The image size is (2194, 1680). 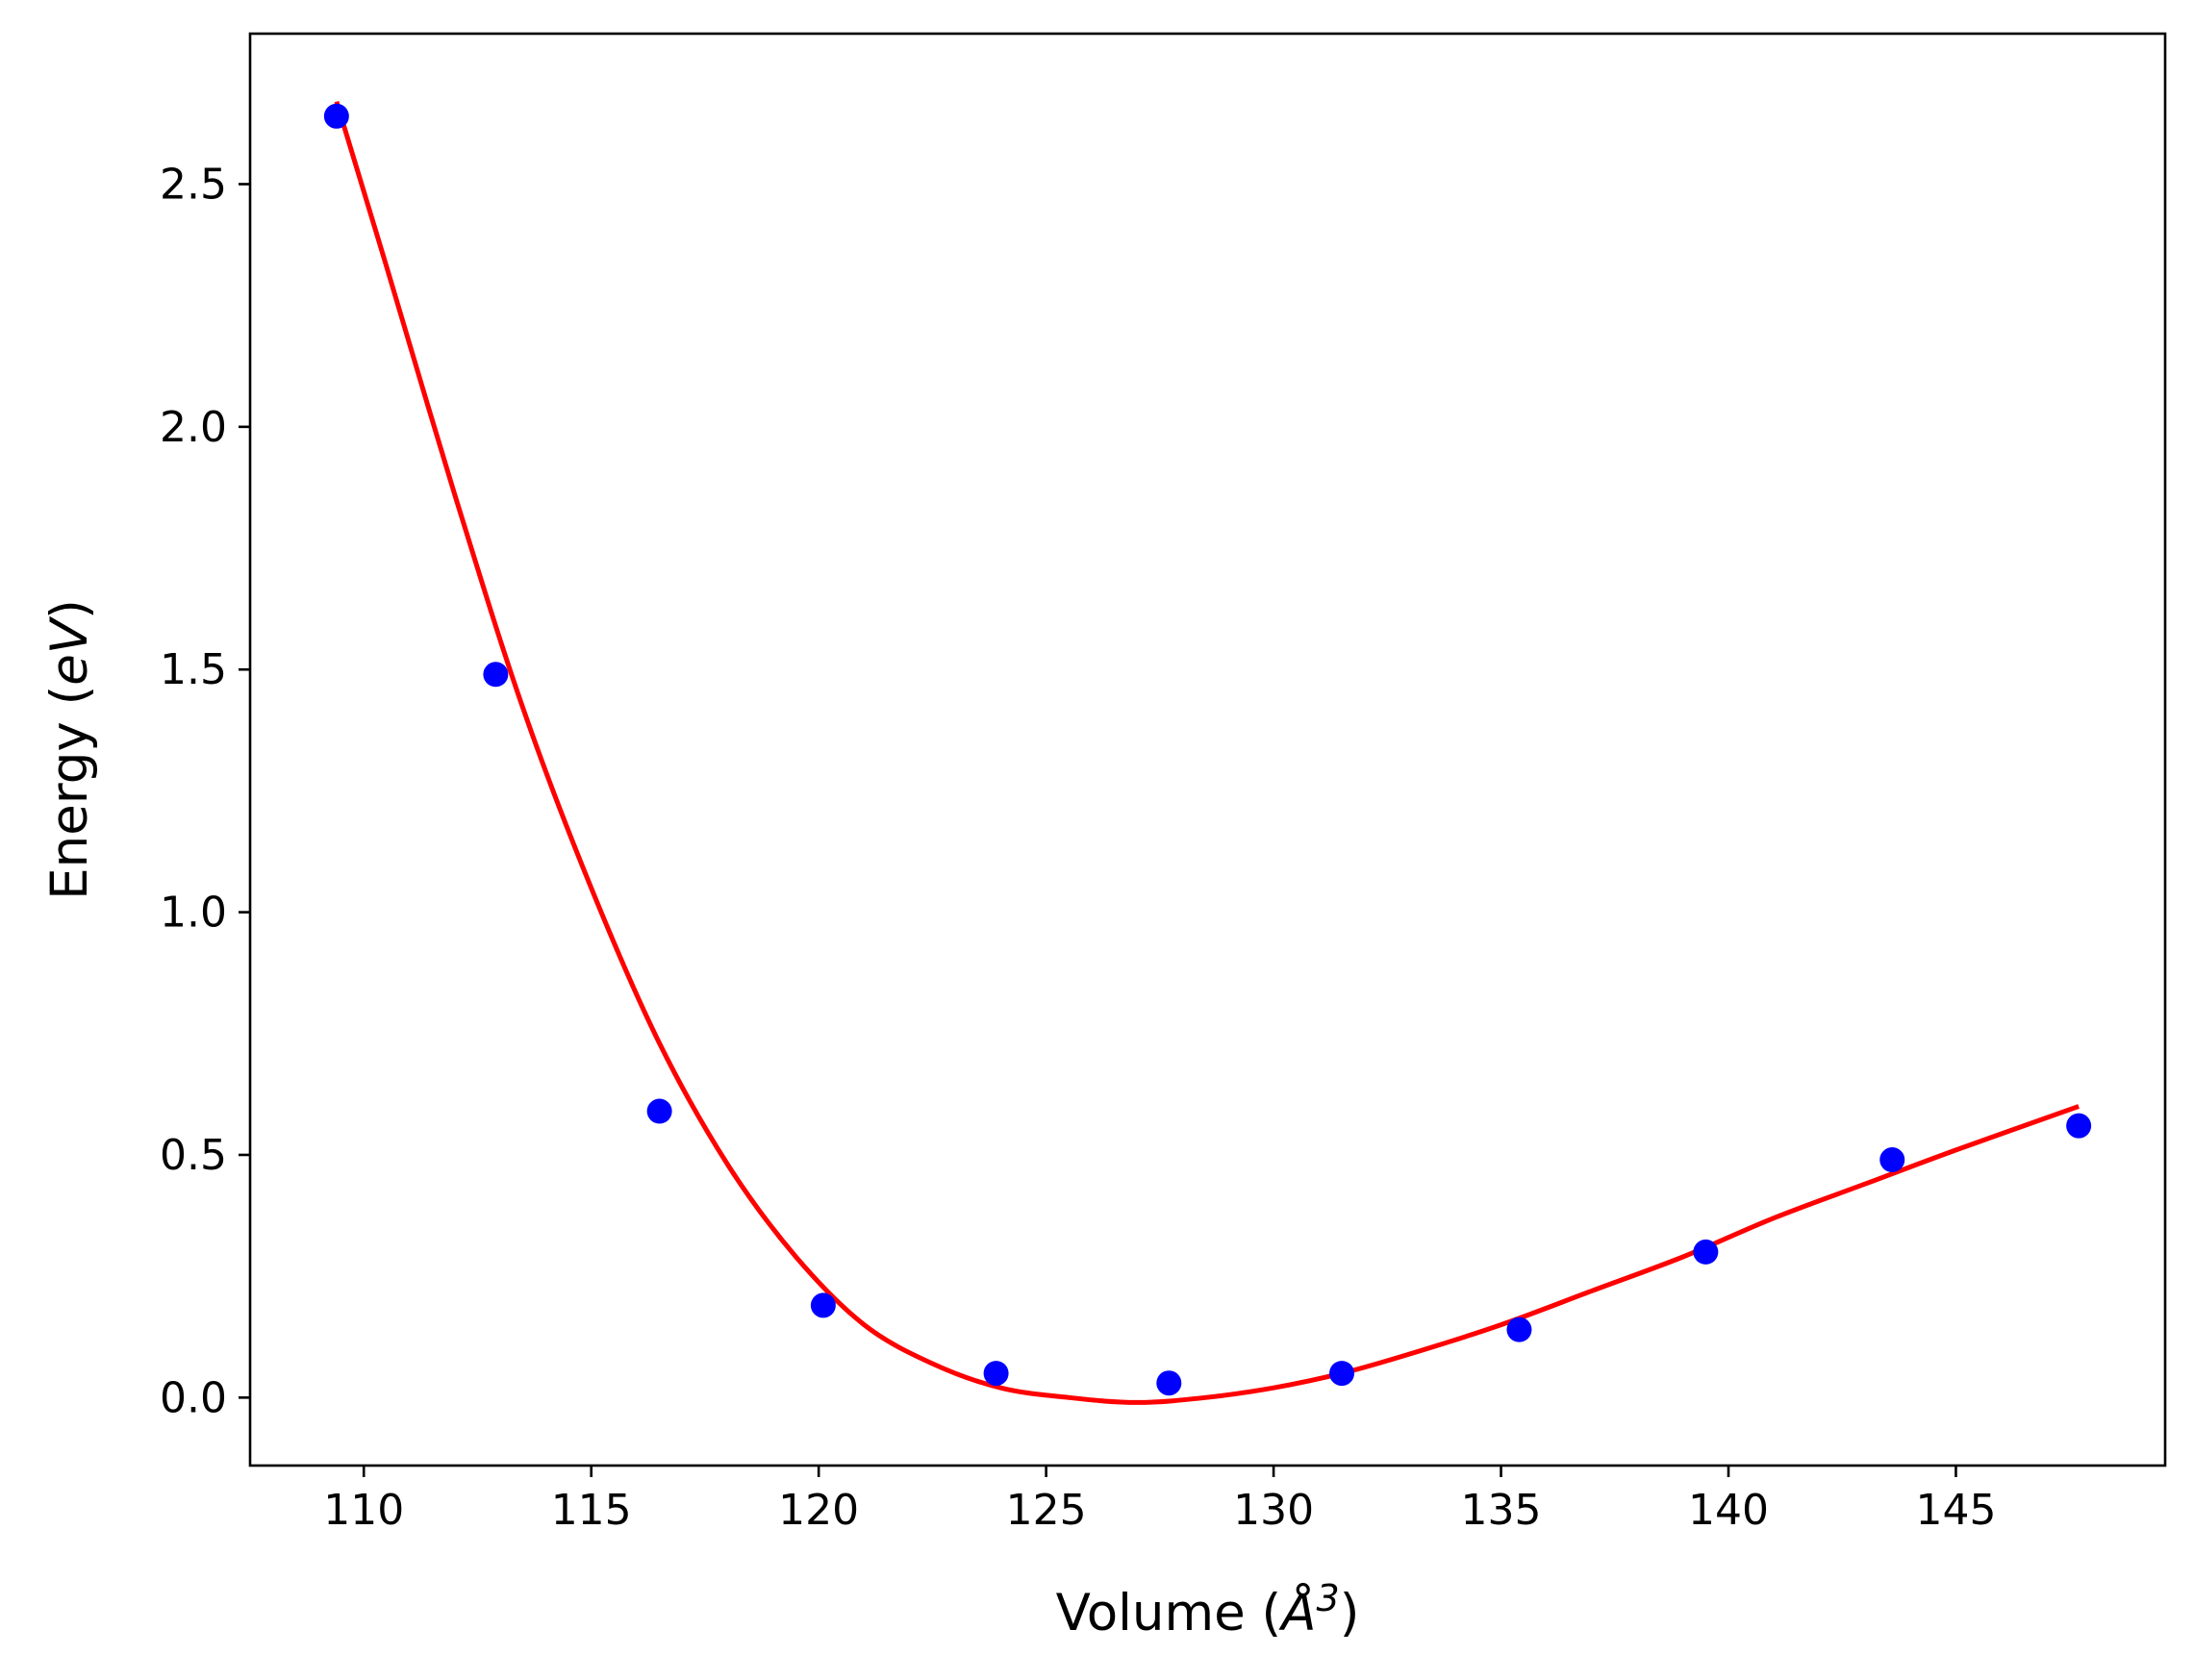 What do you see at coordinates (205, 791) in the screenshot?
I see `y-axis: 0.0 0.5 1.0 1.5 2.0 2.5` at bounding box center [205, 791].